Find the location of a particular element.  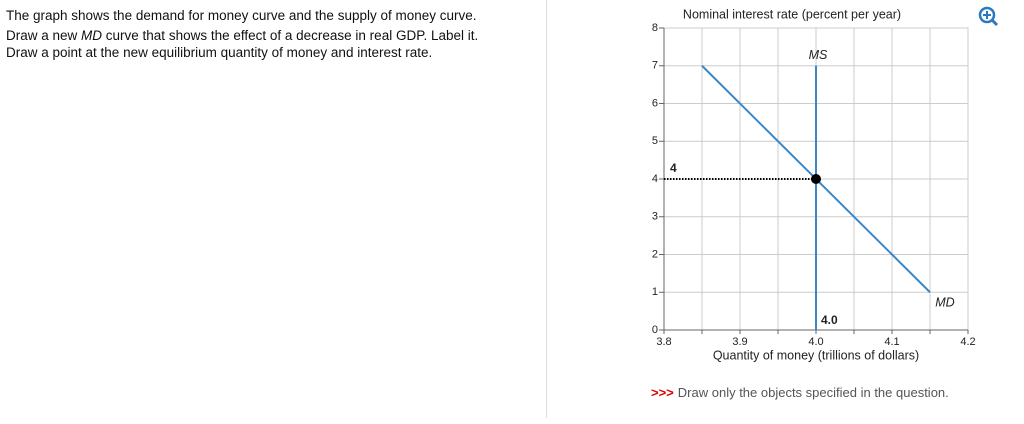

divider is located at coordinates (546, 209).